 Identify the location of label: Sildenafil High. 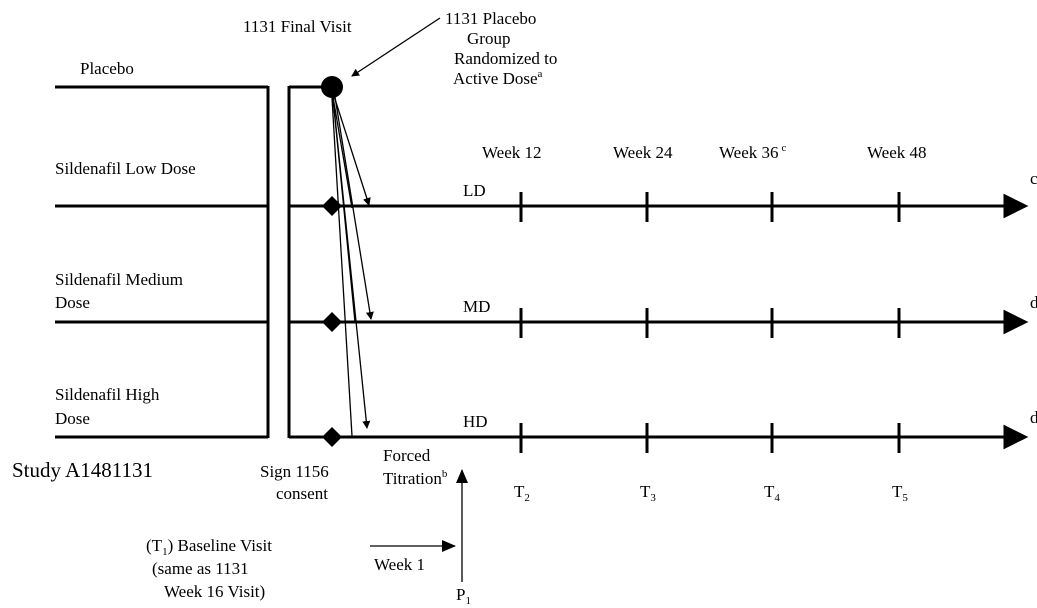
(107, 394).